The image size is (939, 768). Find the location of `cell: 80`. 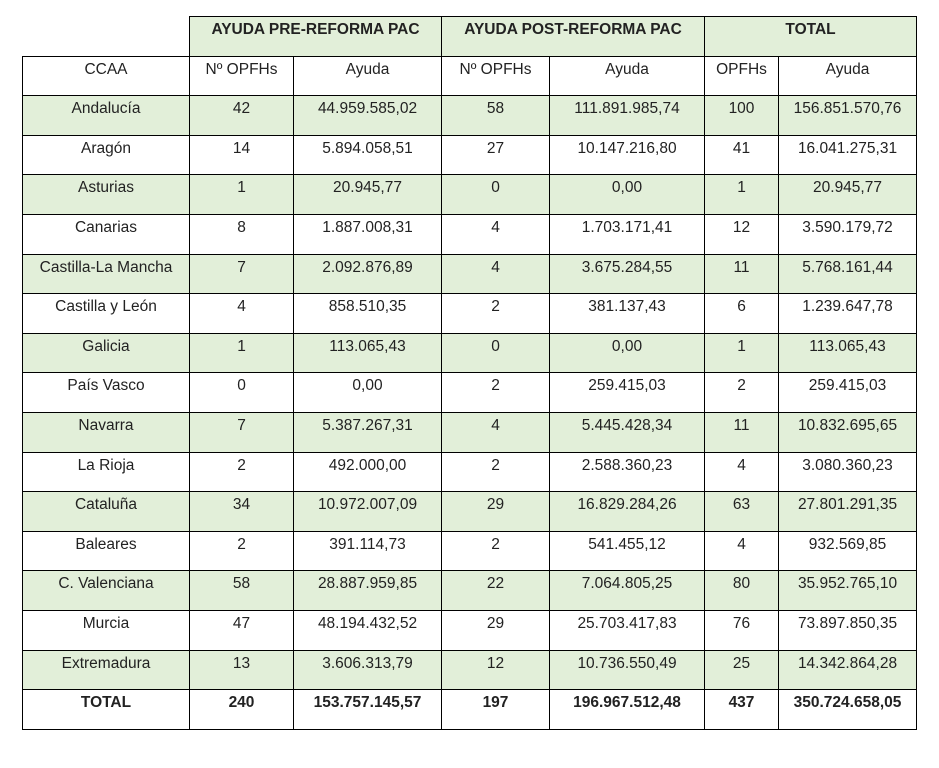

cell: 80 is located at coordinates (741, 590).